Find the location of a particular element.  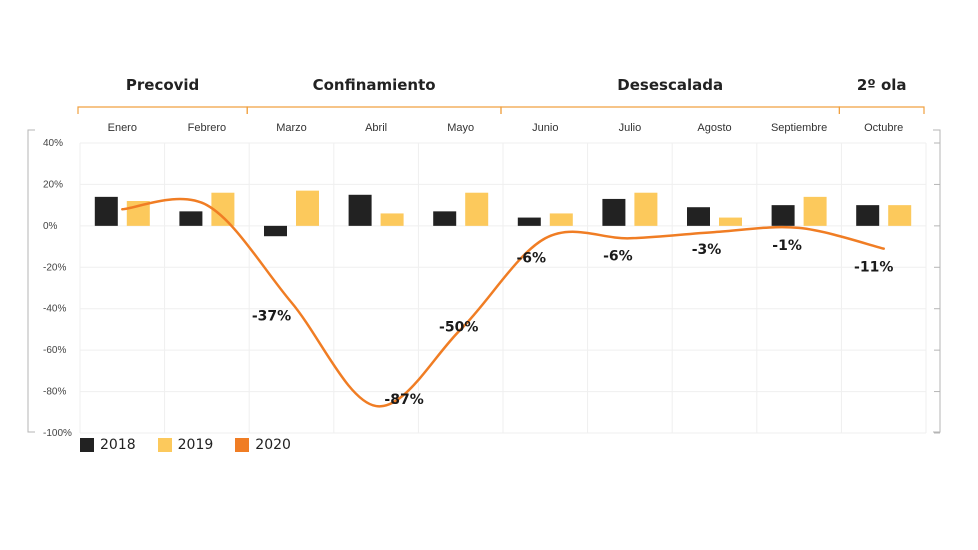

legend-item-2018: 2018 is located at coordinates (108, 445).